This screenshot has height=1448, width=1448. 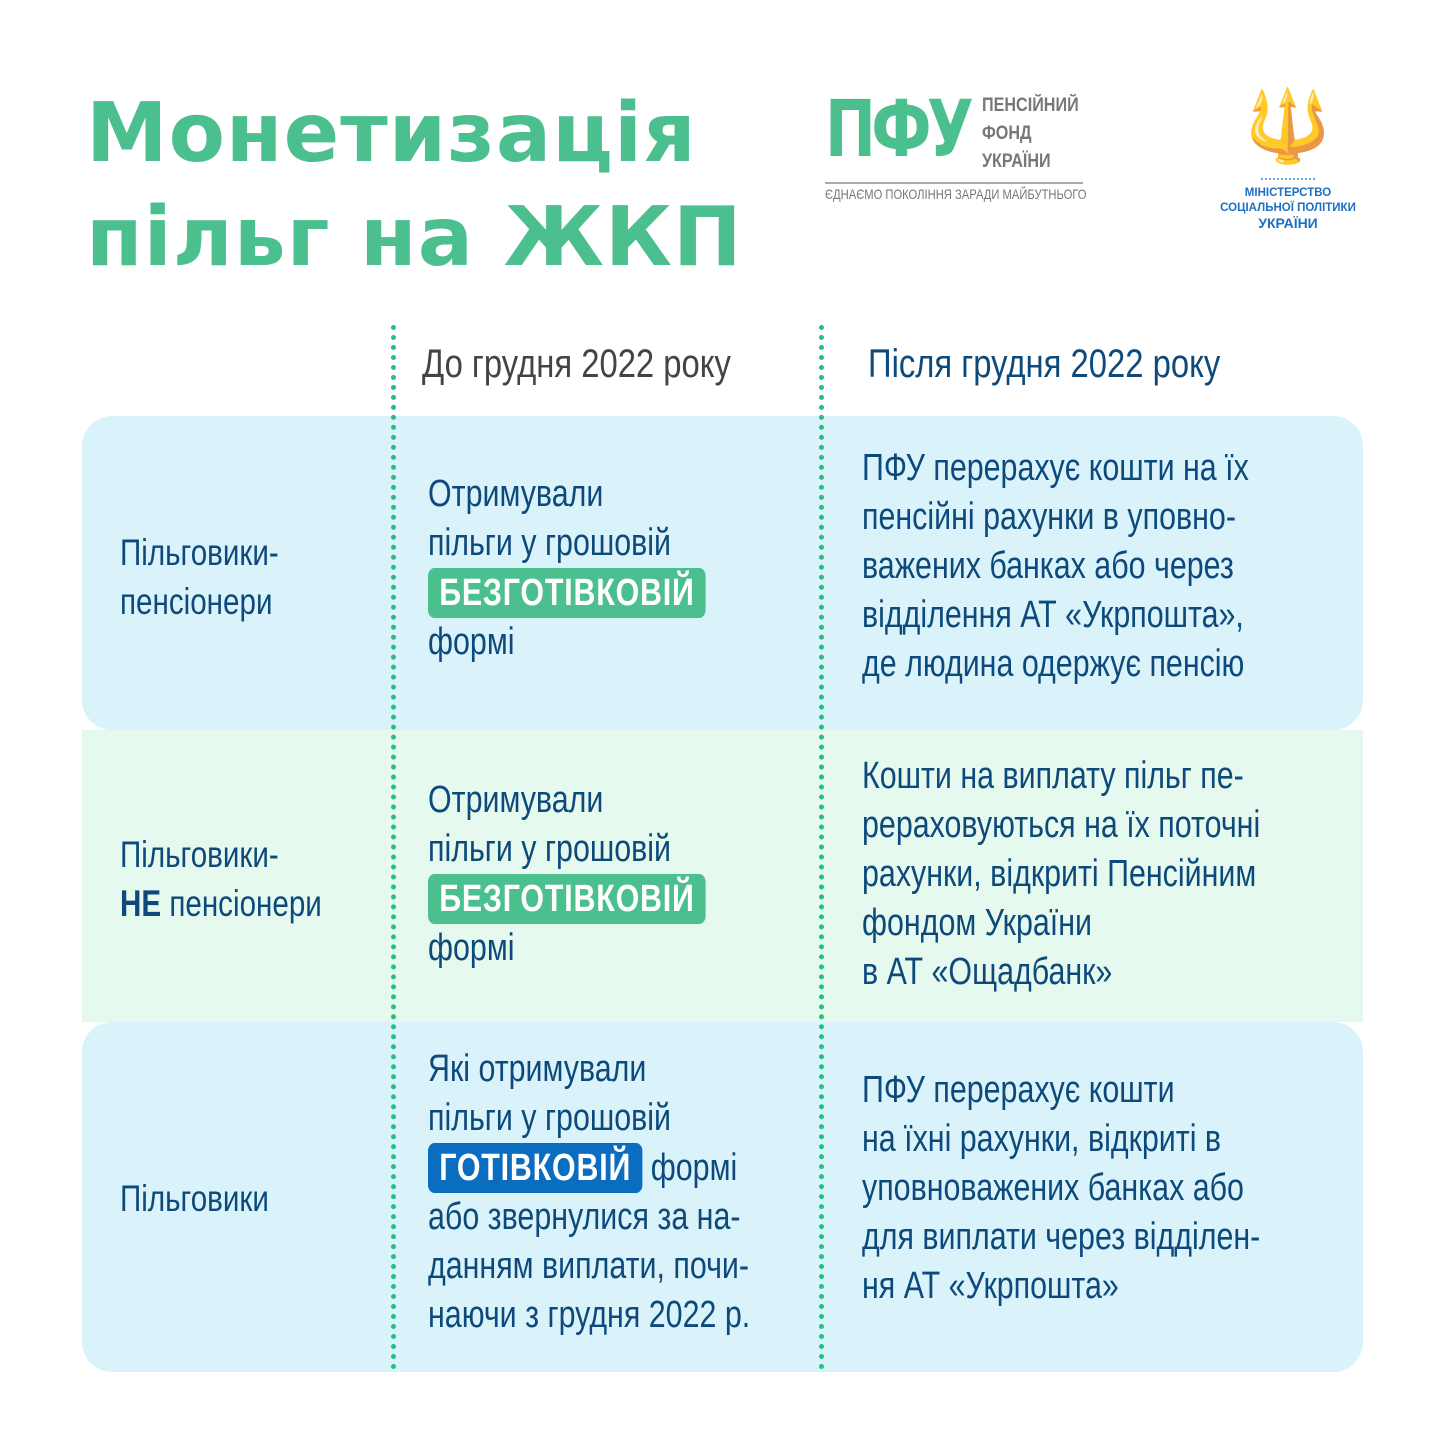 I want to click on text-line: пенсійні рахунки в уповно-, so click(x=1049, y=517).